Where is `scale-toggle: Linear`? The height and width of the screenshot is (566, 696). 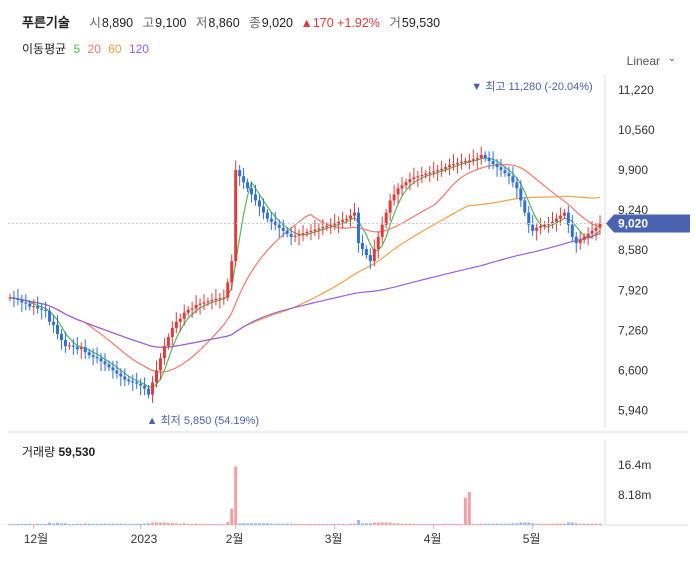
scale-toggle: Linear is located at coordinates (643, 61).